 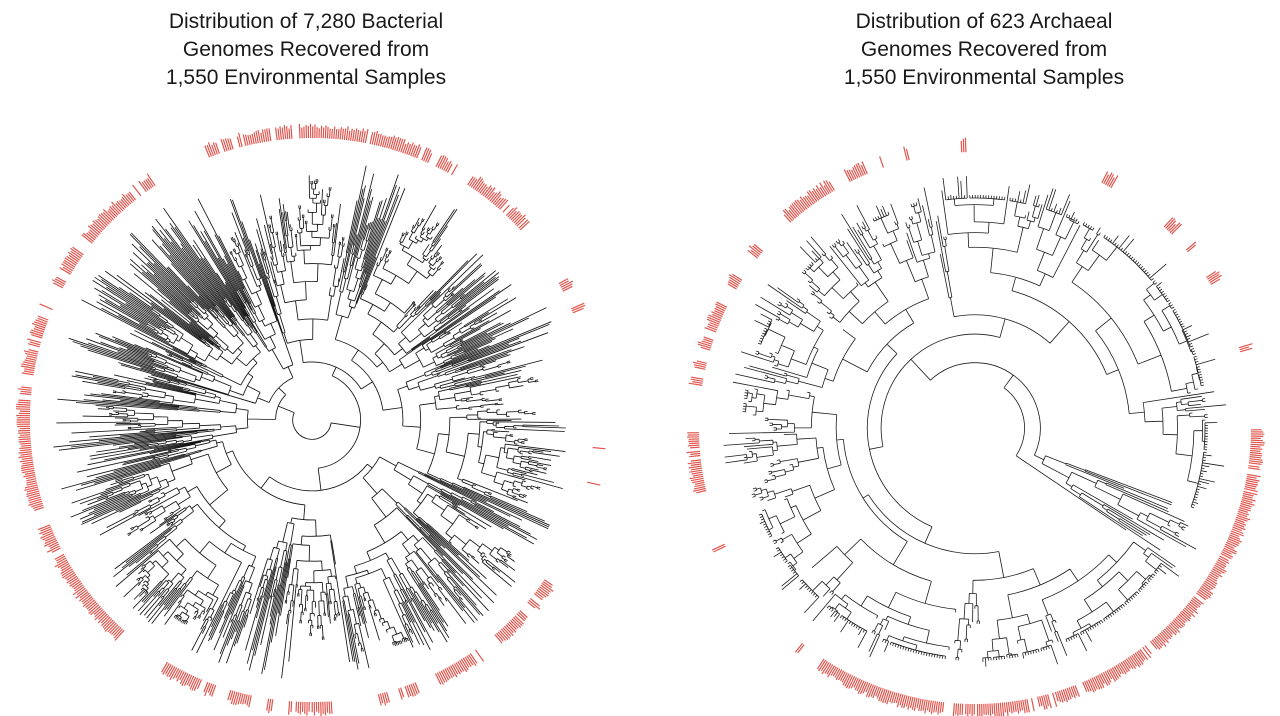 What do you see at coordinates (306, 21) in the screenshot?
I see `title-line: Distribution of 7,280 Bacterial` at bounding box center [306, 21].